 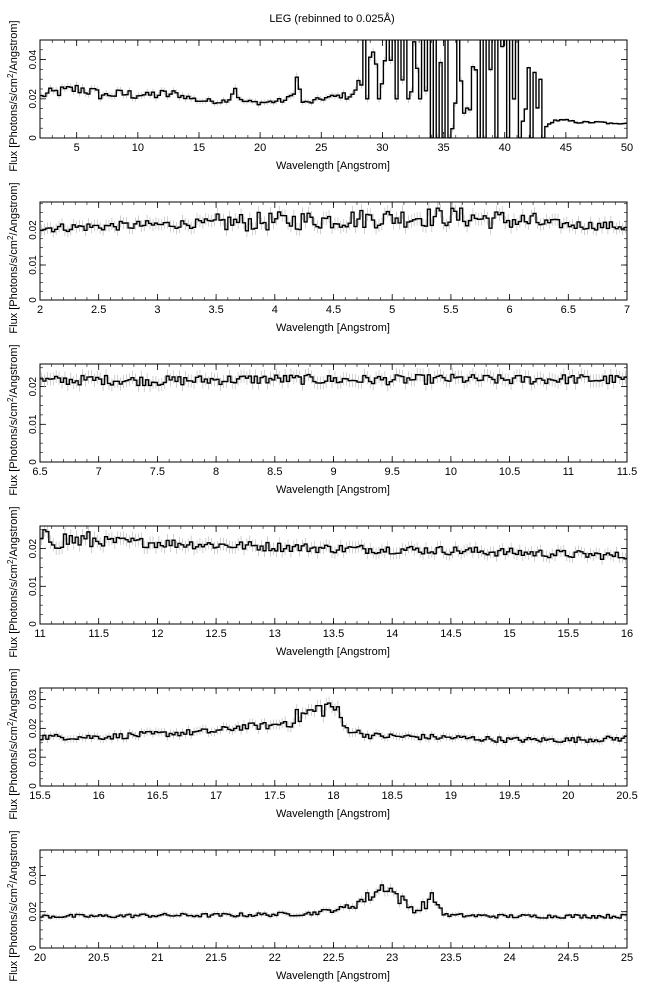 What do you see at coordinates (450, 958) in the screenshot?
I see `x-tick-label: 23.5` at bounding box center [450, 958].